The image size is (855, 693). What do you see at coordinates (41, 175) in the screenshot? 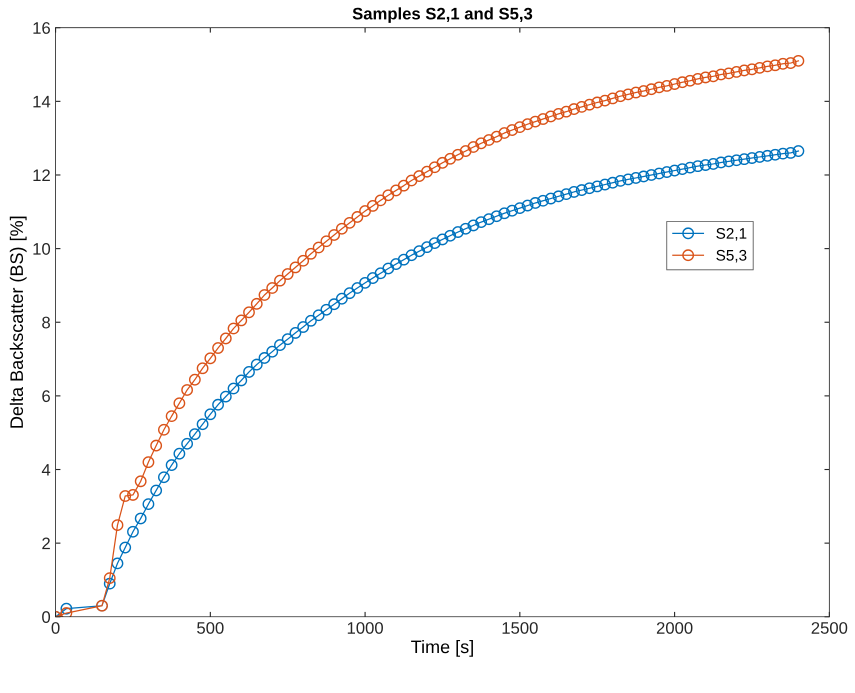
I see `y-tick-label: 12` at bounding box center [41, 175].